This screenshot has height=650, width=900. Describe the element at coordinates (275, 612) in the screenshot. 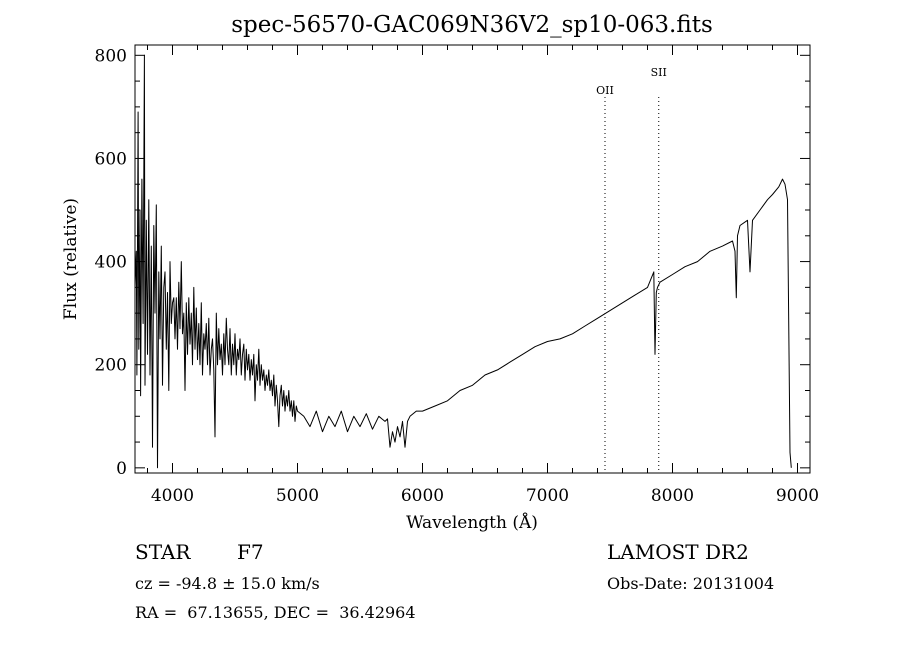

I see `coordinates-info: RA = 67.13655, DEC = 36.42964` at that location.